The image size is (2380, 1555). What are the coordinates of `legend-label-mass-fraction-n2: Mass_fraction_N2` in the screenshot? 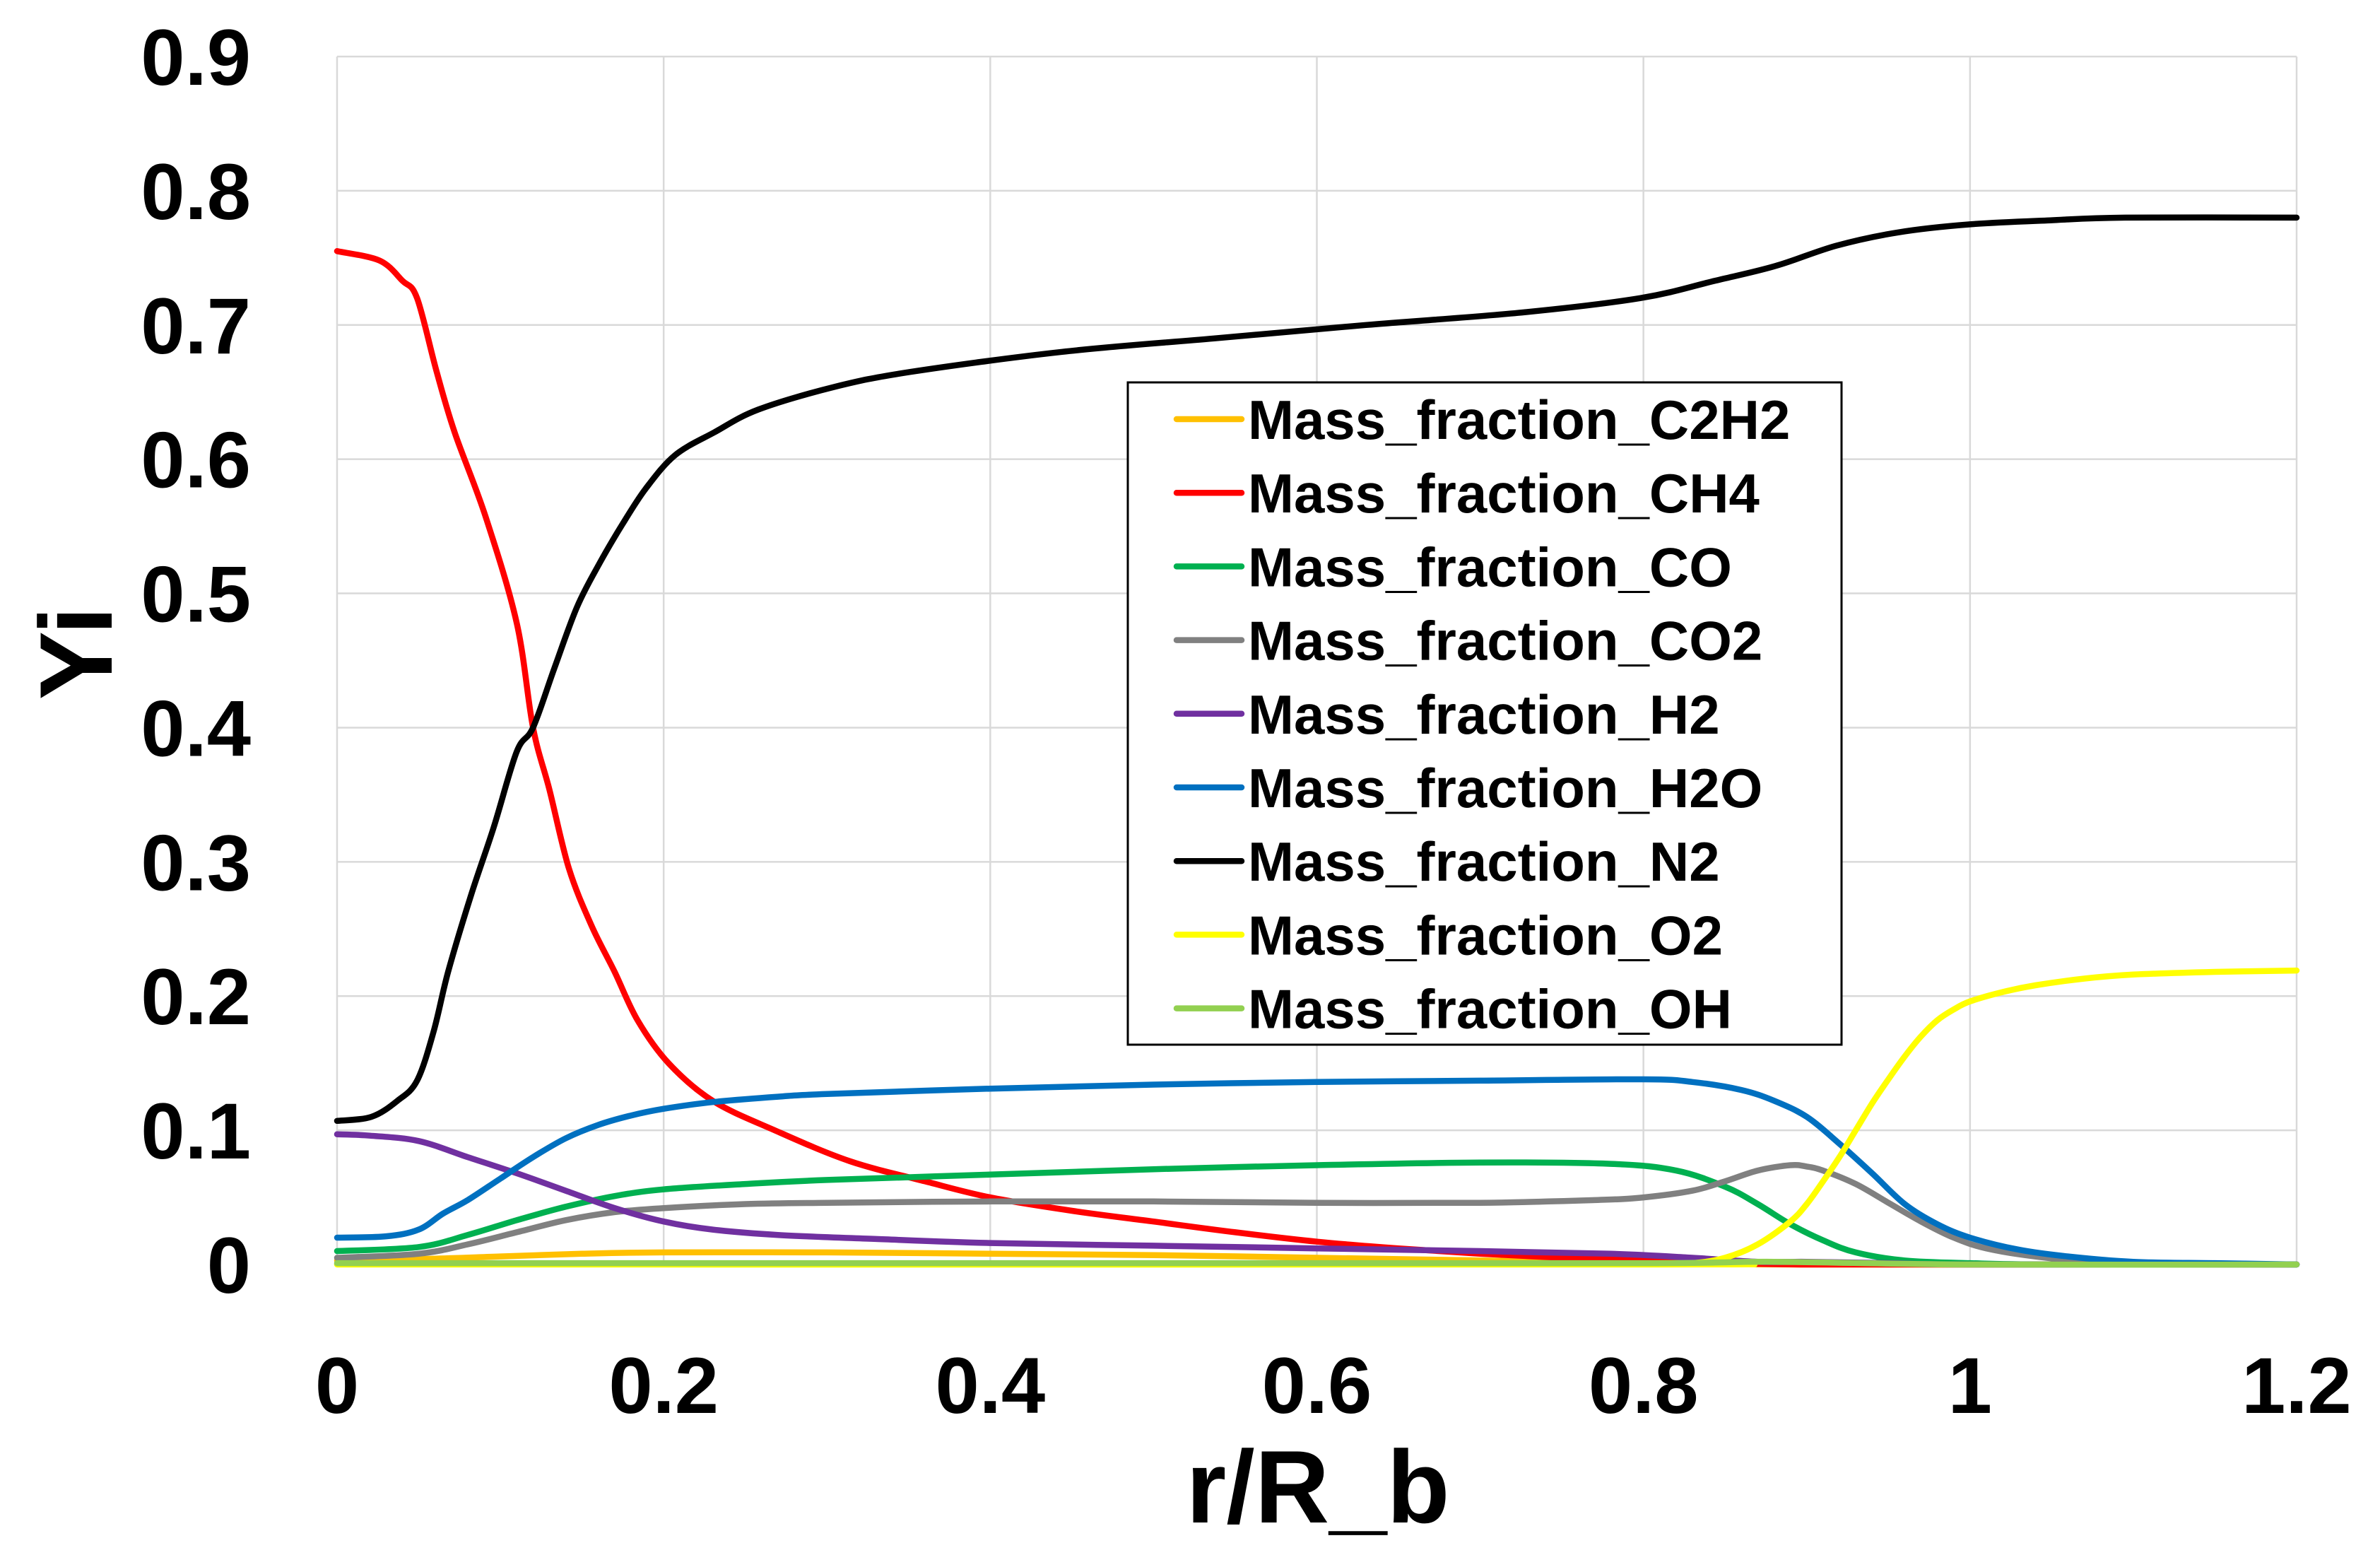 It's located at (1484, 862).